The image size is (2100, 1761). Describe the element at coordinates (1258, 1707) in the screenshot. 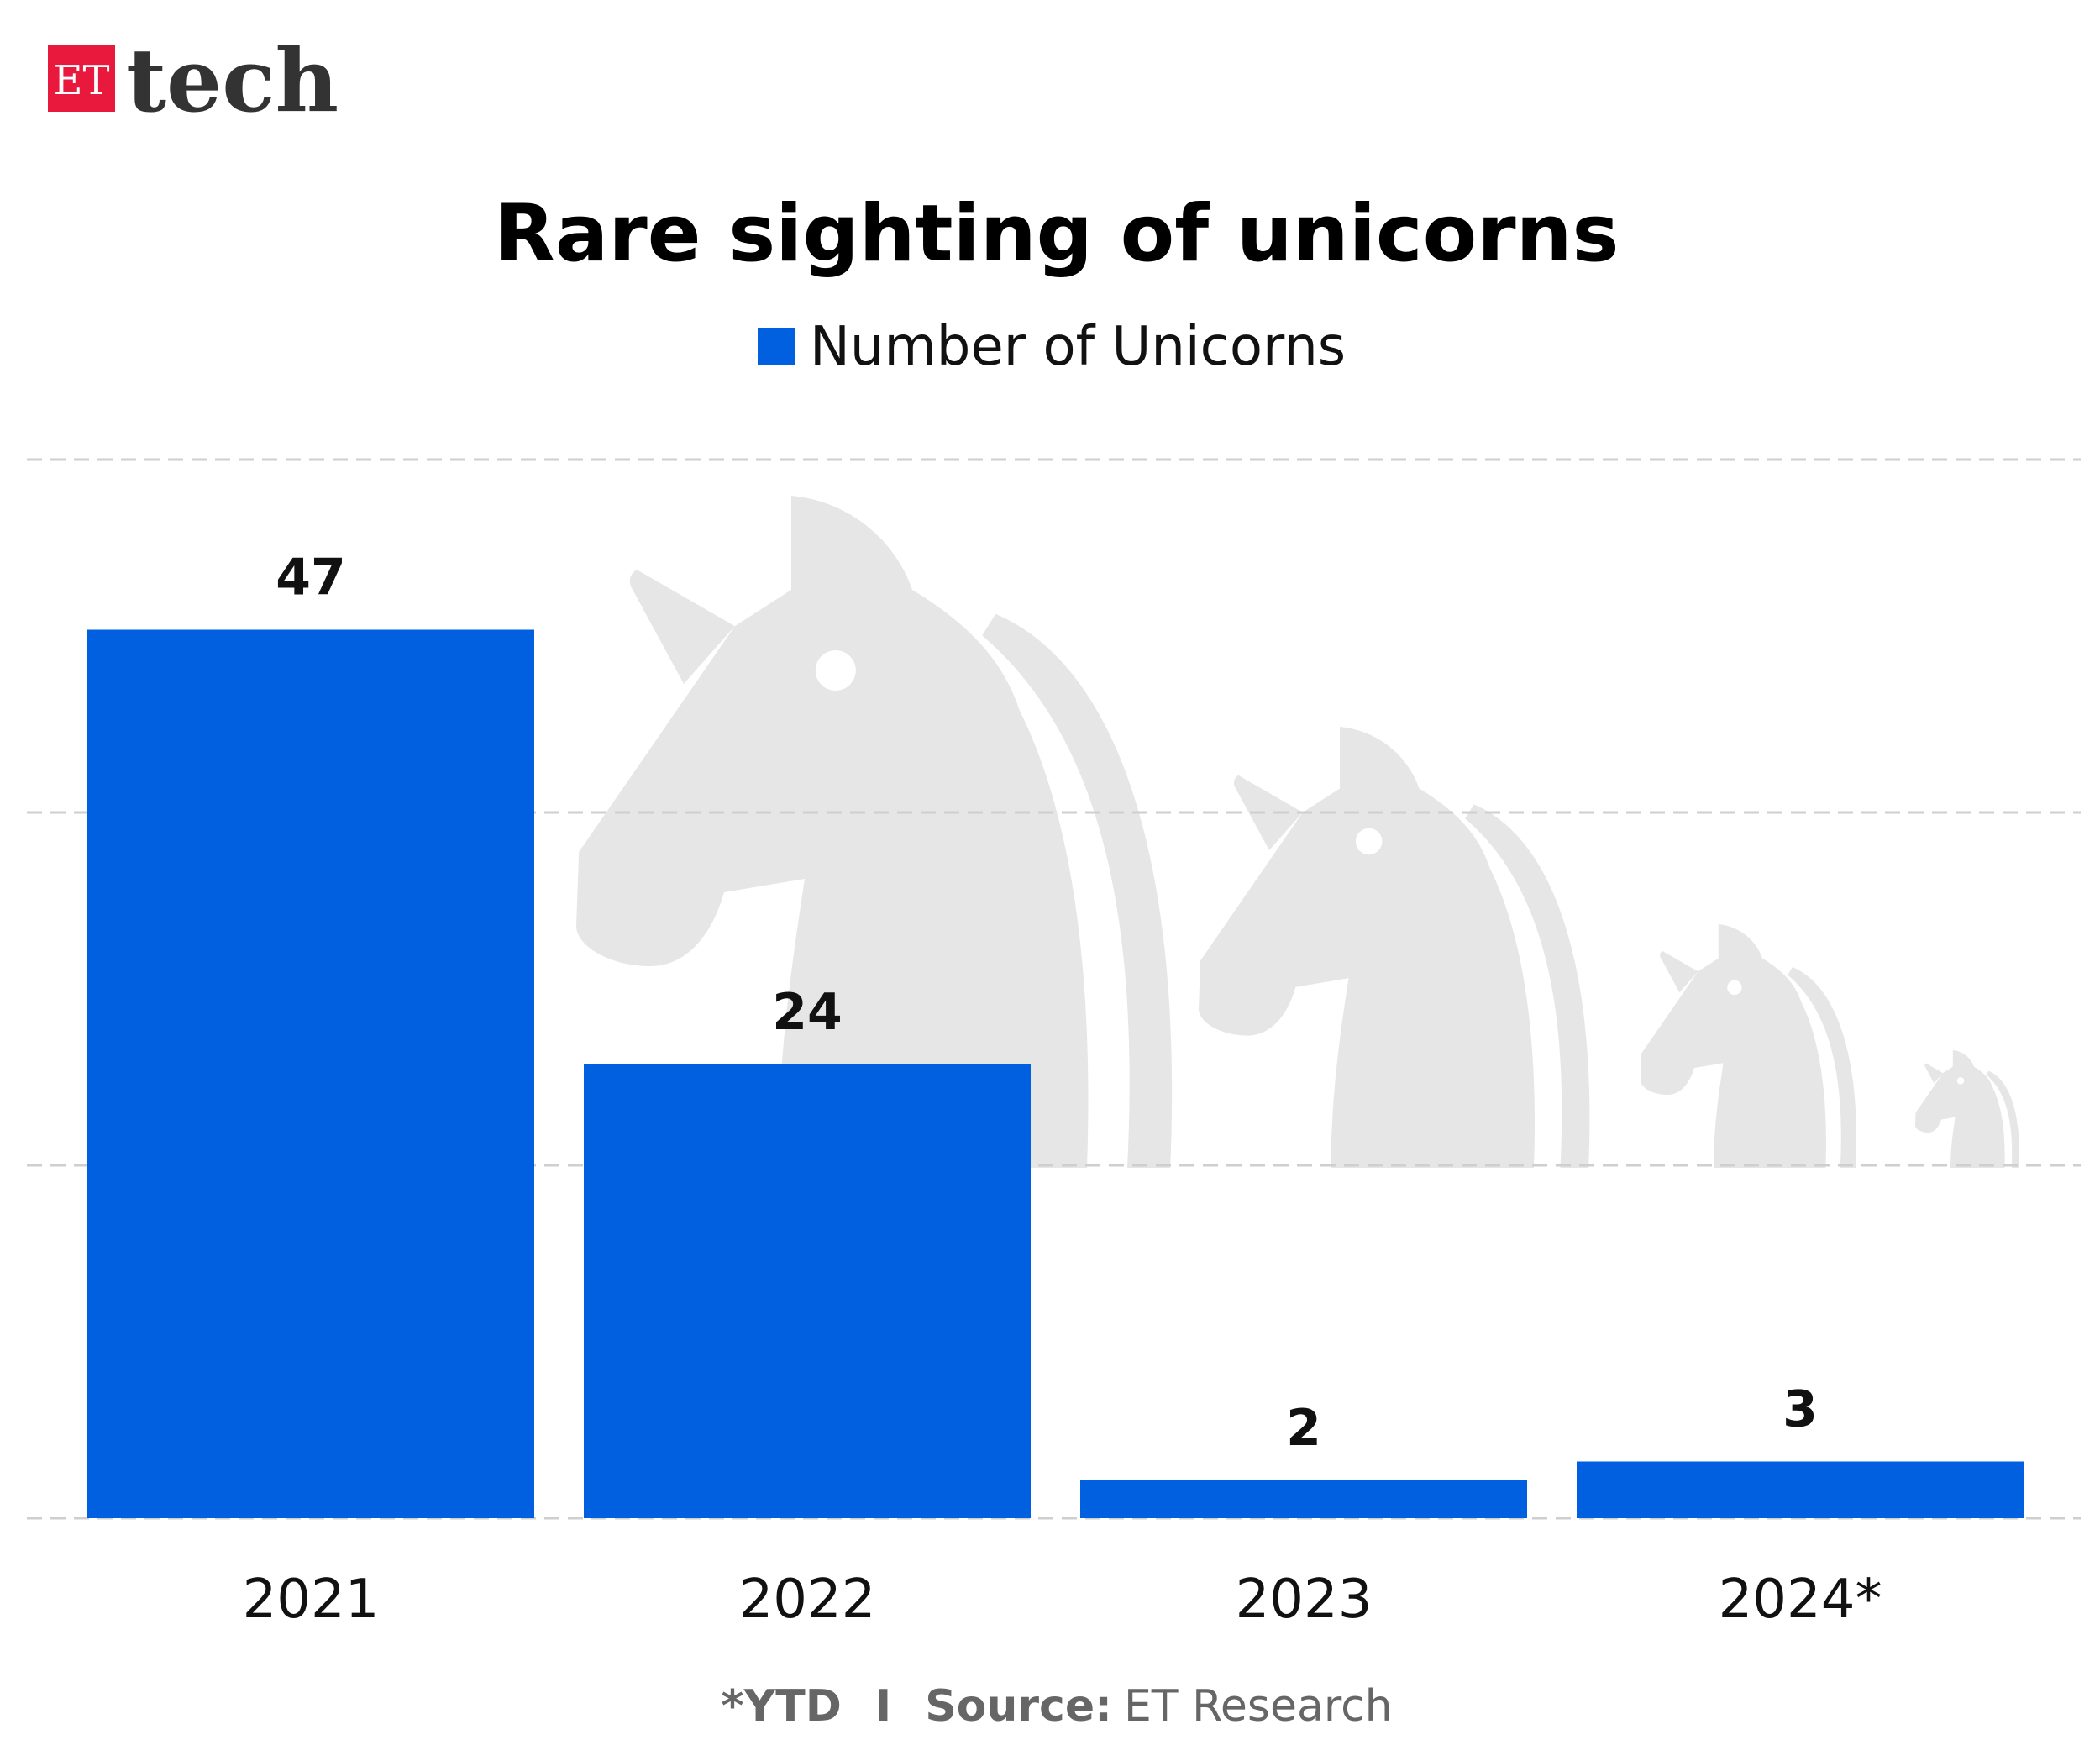

I see `footer-source: ET Research` at that location.